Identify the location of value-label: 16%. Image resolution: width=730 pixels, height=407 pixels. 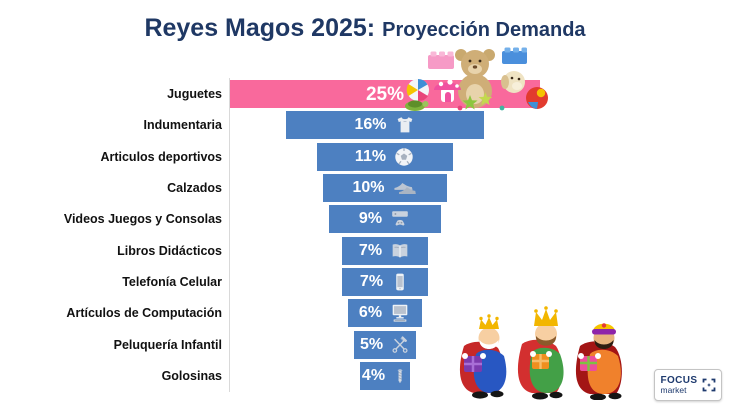
(370, 125).